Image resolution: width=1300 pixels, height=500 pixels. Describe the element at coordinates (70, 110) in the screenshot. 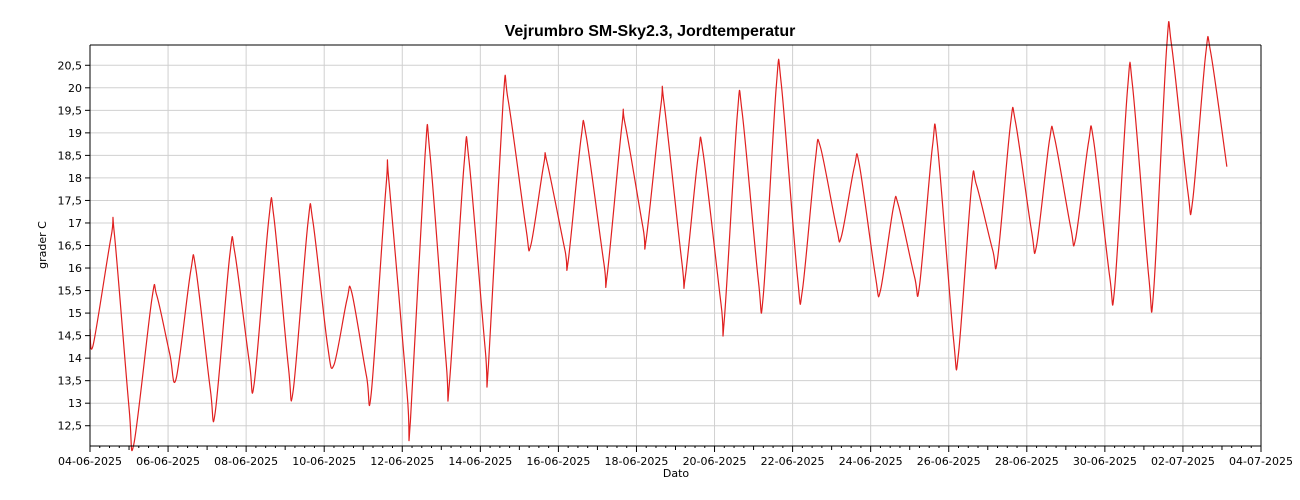

I see `y-tick-label: 19,5` at that location.